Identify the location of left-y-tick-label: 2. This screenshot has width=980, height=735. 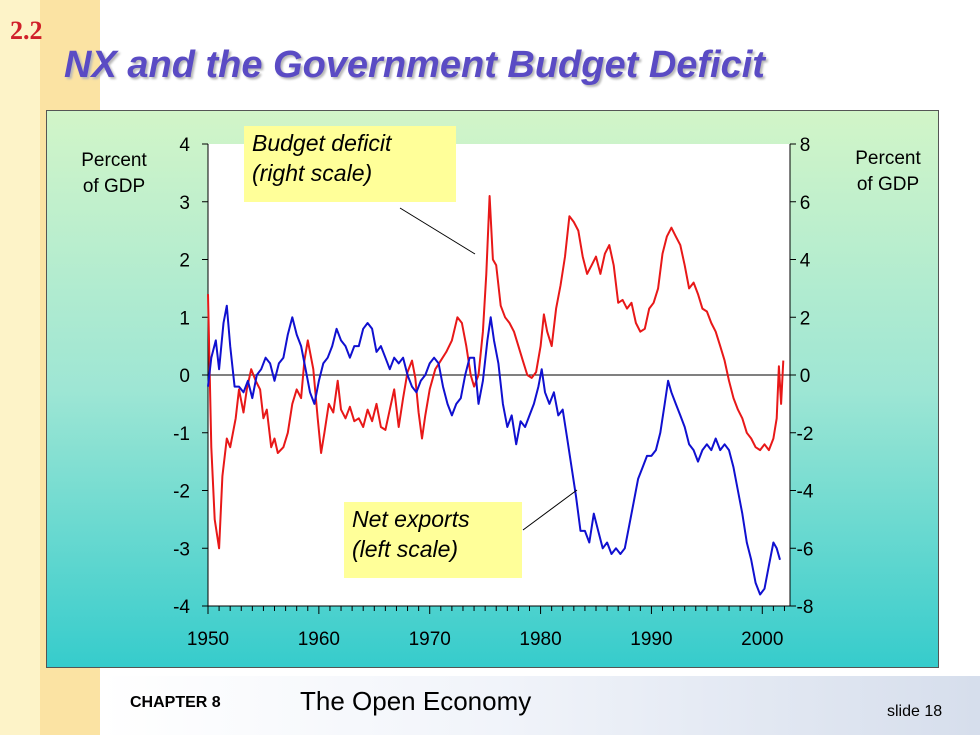
(184, 261).